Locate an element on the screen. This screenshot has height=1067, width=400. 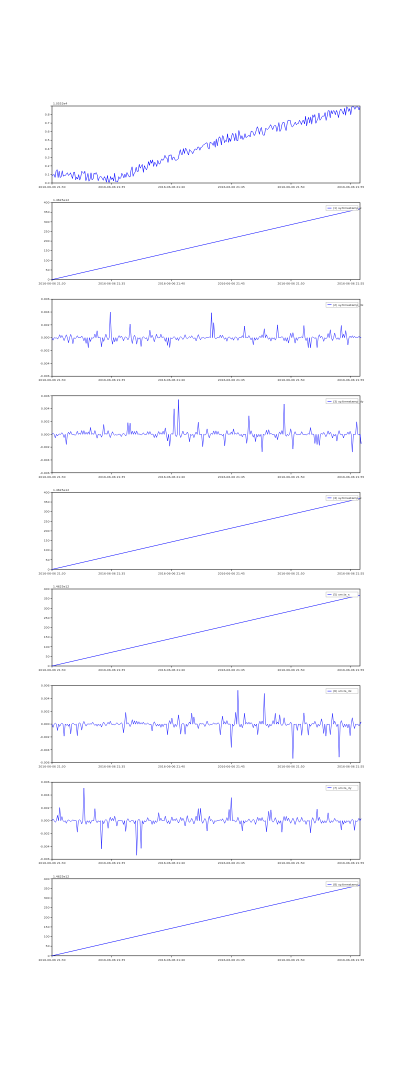
y-tick-label: 0.4 is located at coordinates (47, 149).